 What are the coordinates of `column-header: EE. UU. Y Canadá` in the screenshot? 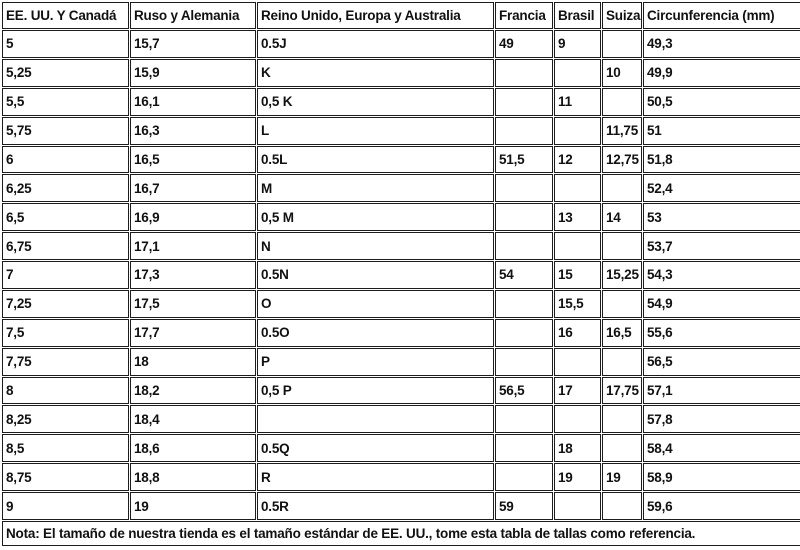 It's located at (65, 15).